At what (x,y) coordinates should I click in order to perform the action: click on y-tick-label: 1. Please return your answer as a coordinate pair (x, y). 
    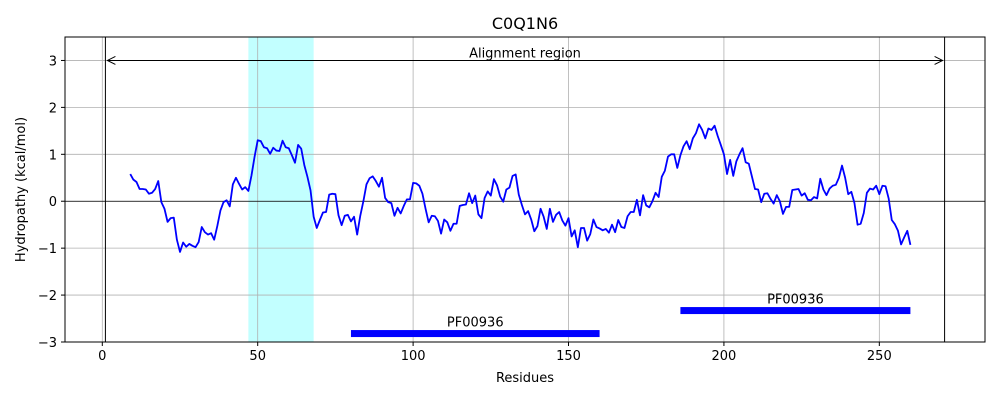
    Looking at the image, I should click on (53, 155).